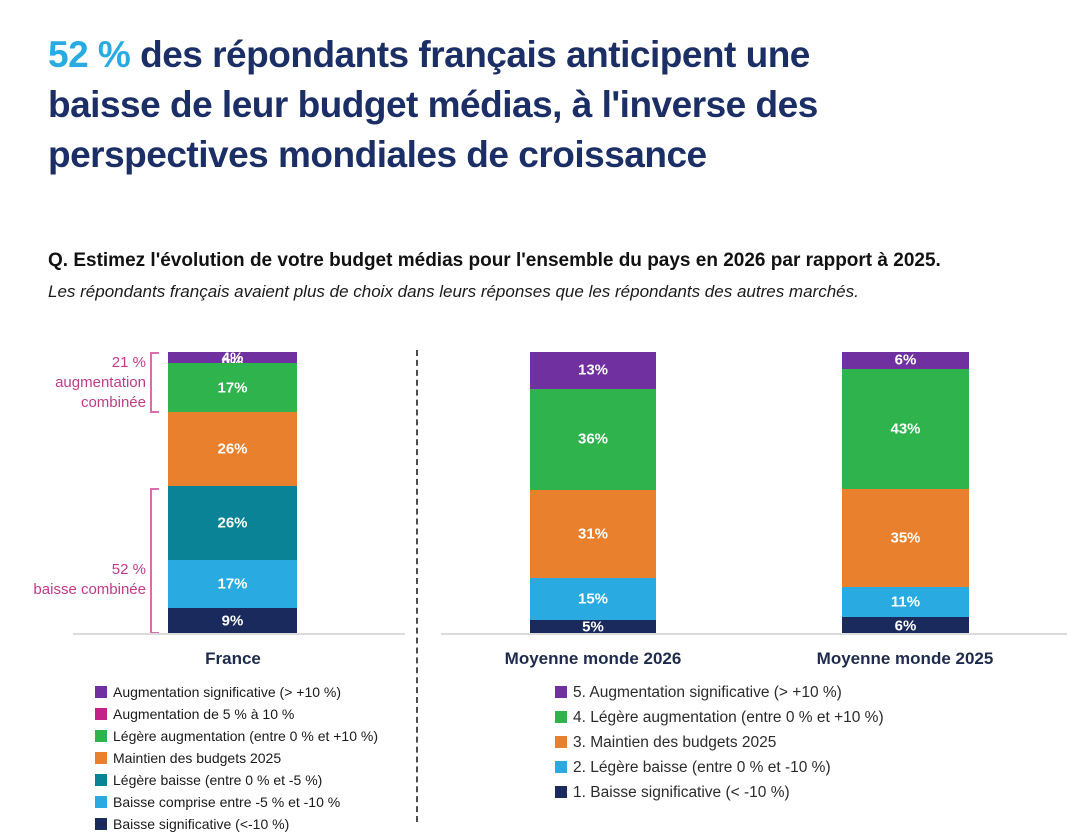  I want to click on legend-label: 5. Augmentation significative (> +10 %), so click(707, 692).